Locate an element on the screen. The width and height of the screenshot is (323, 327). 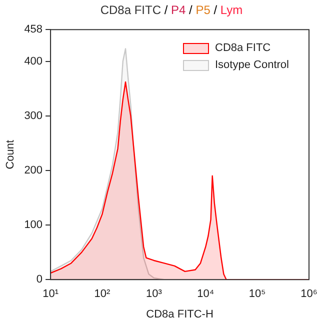
x-tick-label: 10³ is located at coordinates (154, 294).